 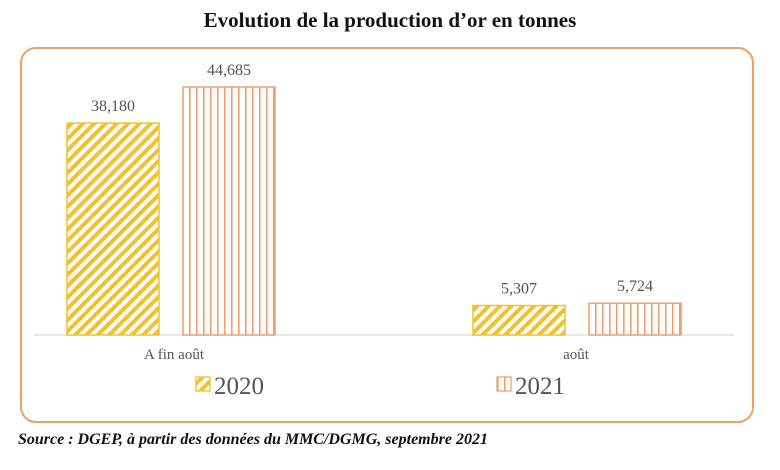 I want to click on legend-swatch-2020, so click(x=203, y=384).